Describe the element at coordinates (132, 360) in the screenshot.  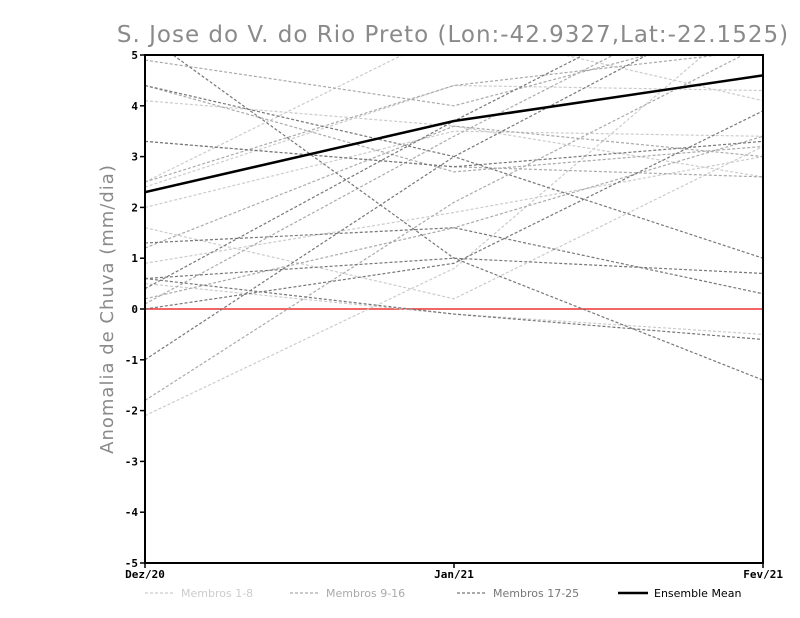
I see `y-tick-label: -1` at that location.